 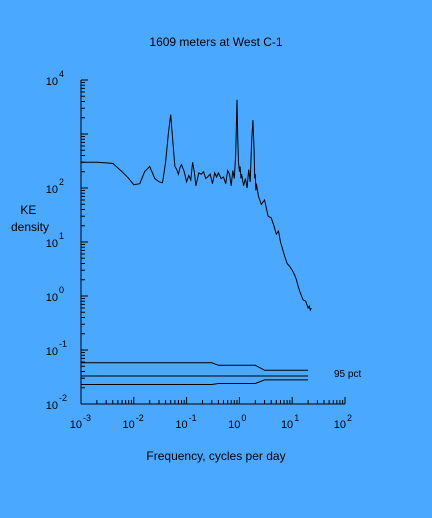 What do you see at coordinates (215, 456) in the screenshot?
I see `x-axis-label: Frequency, cycles per day` at bounding box center [215, 456].